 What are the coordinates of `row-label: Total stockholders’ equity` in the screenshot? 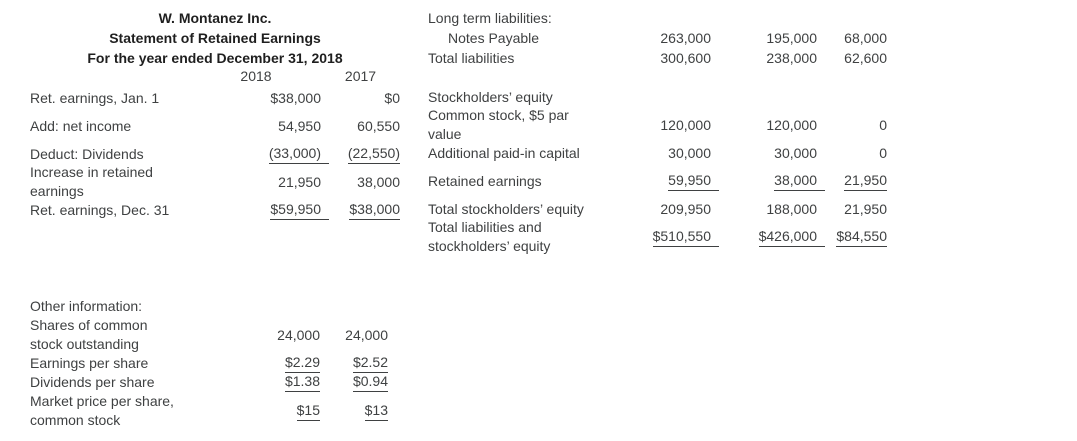 It's located at (506, 208).